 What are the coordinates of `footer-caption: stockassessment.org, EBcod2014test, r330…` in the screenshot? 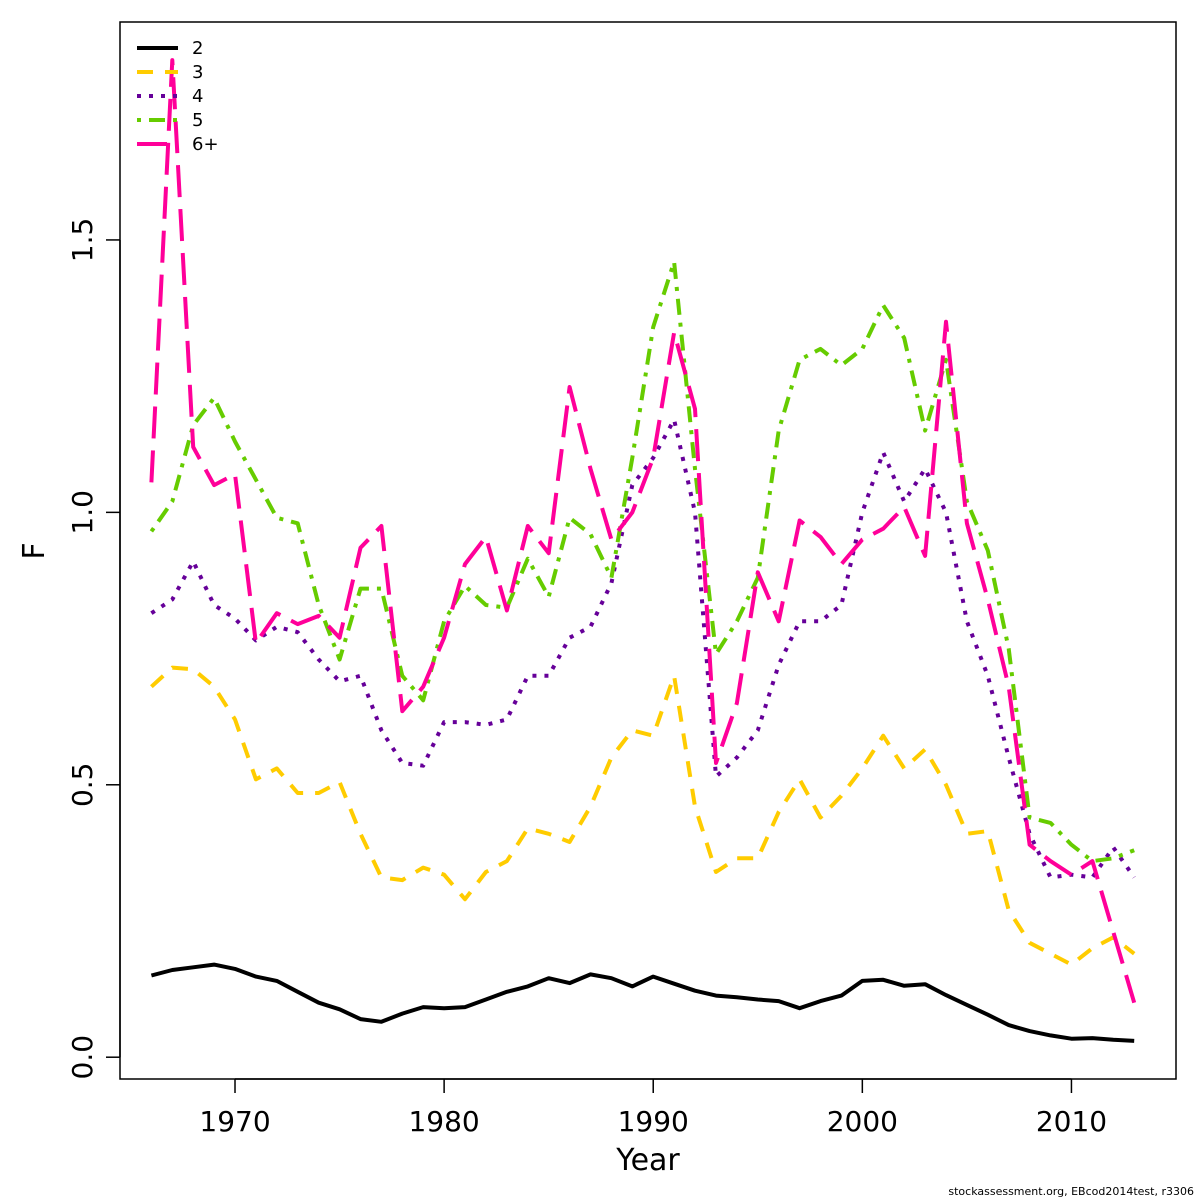 It's located at (1071, 1191).